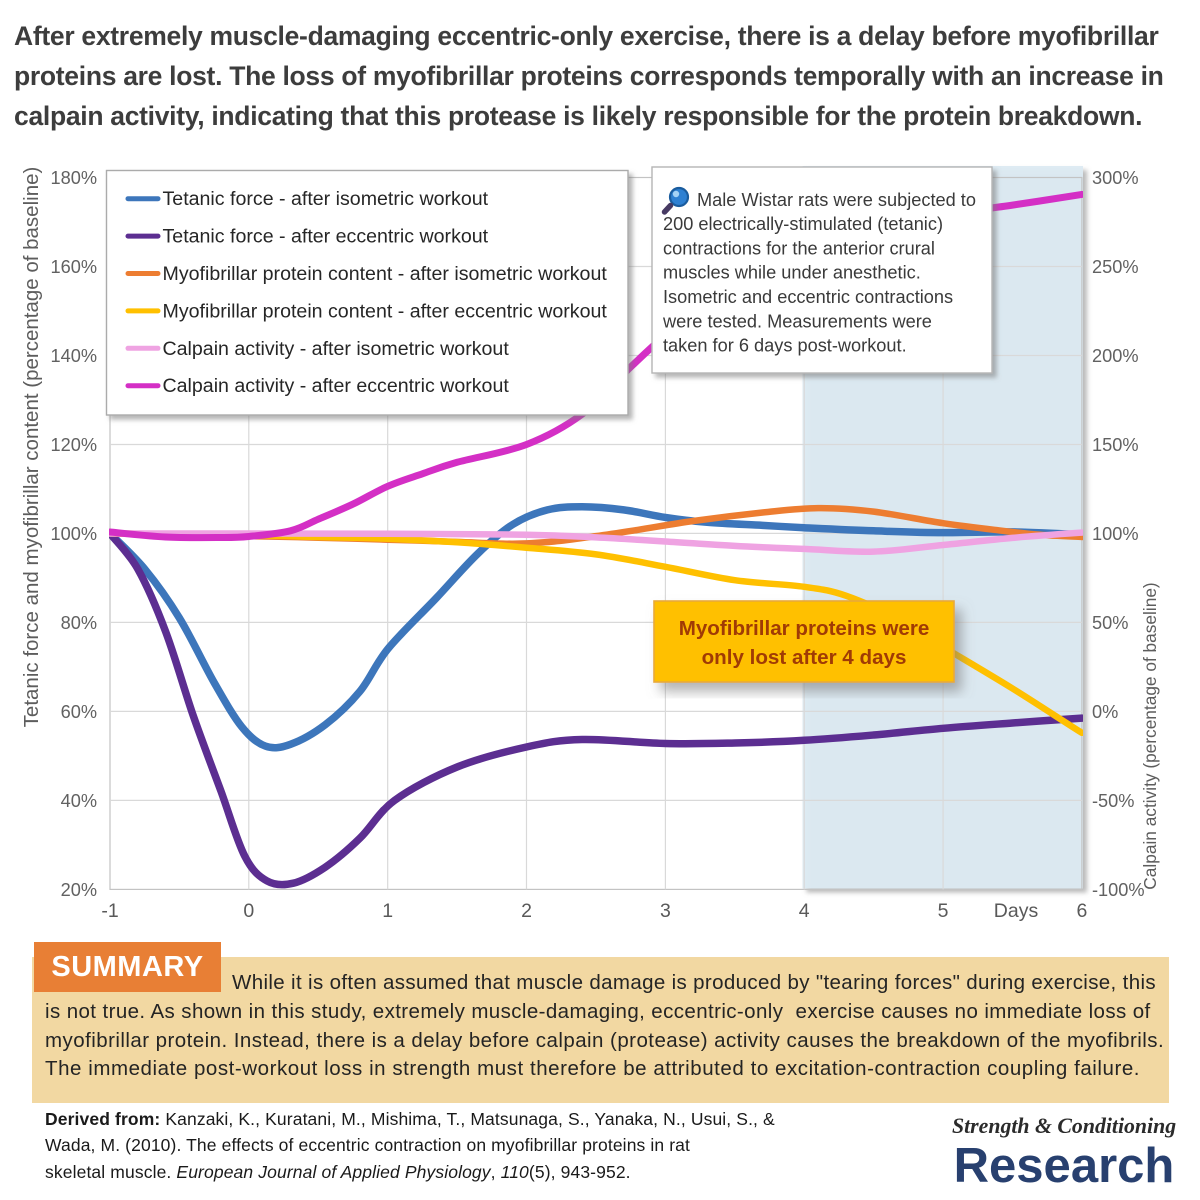 Image resolution: width=1200 pixels, height=1200 pixels. What do you see at coordinates (1115, 267) in the screenshot?
I see `svg-text: 250%` at bounding box center [1115, 267].